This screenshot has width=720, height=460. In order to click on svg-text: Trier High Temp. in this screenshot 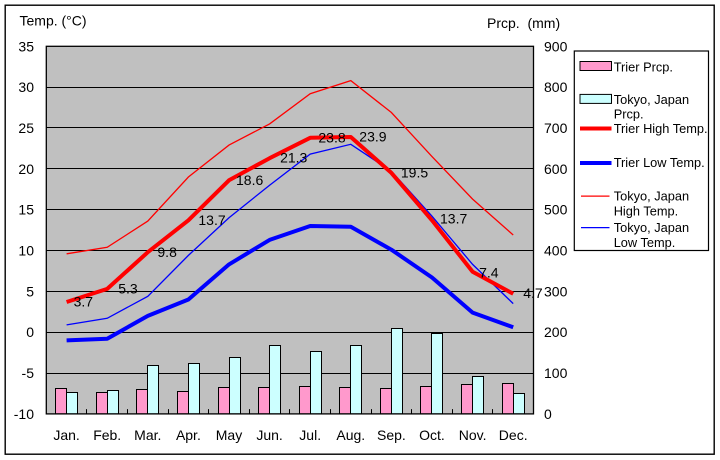, I will do `click(661, 128)`.